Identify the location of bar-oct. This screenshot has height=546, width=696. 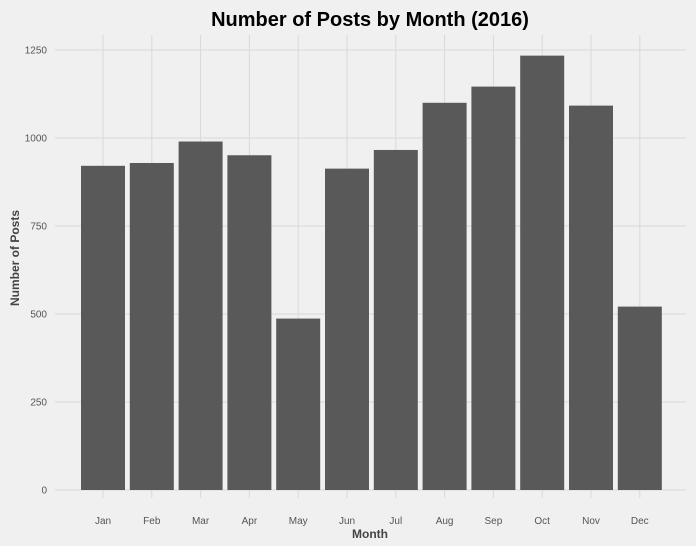
(542, 273).